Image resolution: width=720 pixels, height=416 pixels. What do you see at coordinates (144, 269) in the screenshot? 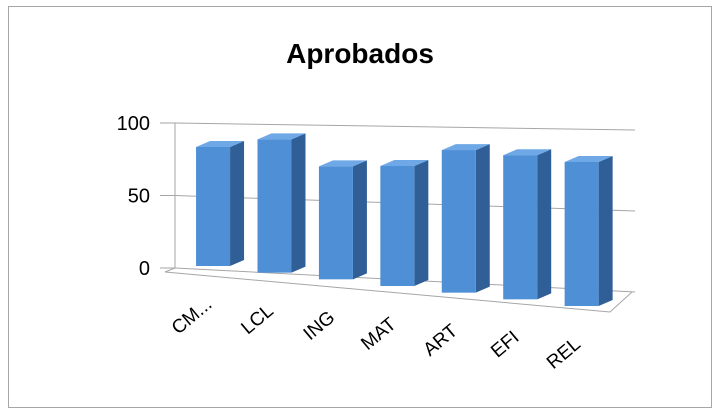
I see `y-tick-label: 0` at bounding box center [144, 269].